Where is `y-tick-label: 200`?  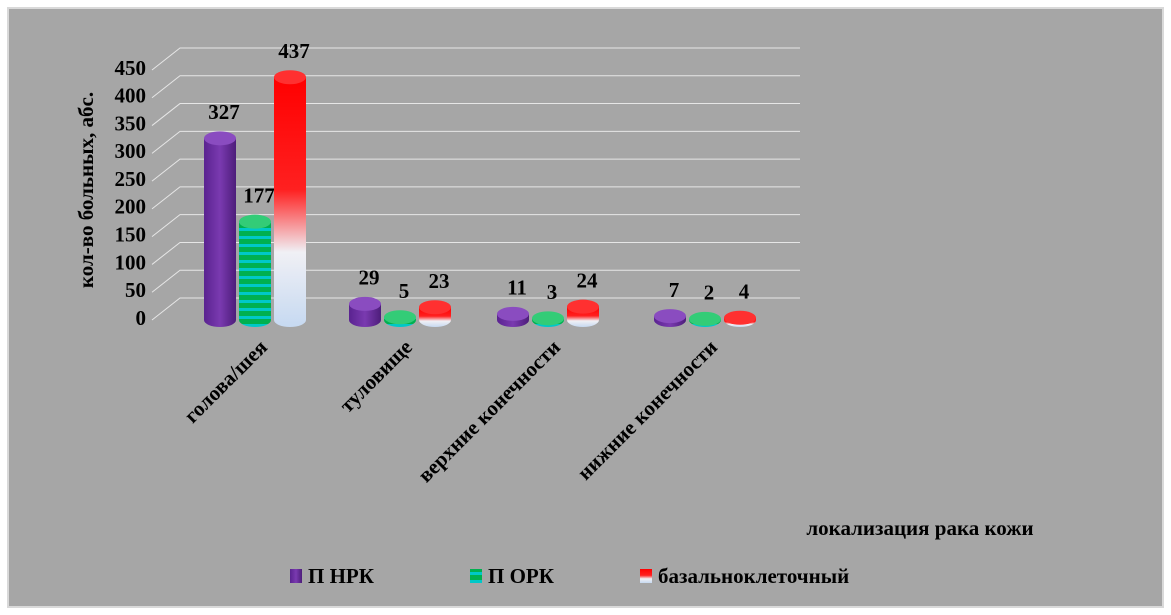
y-tick-label: 200 is located at coordinates (131, 207).